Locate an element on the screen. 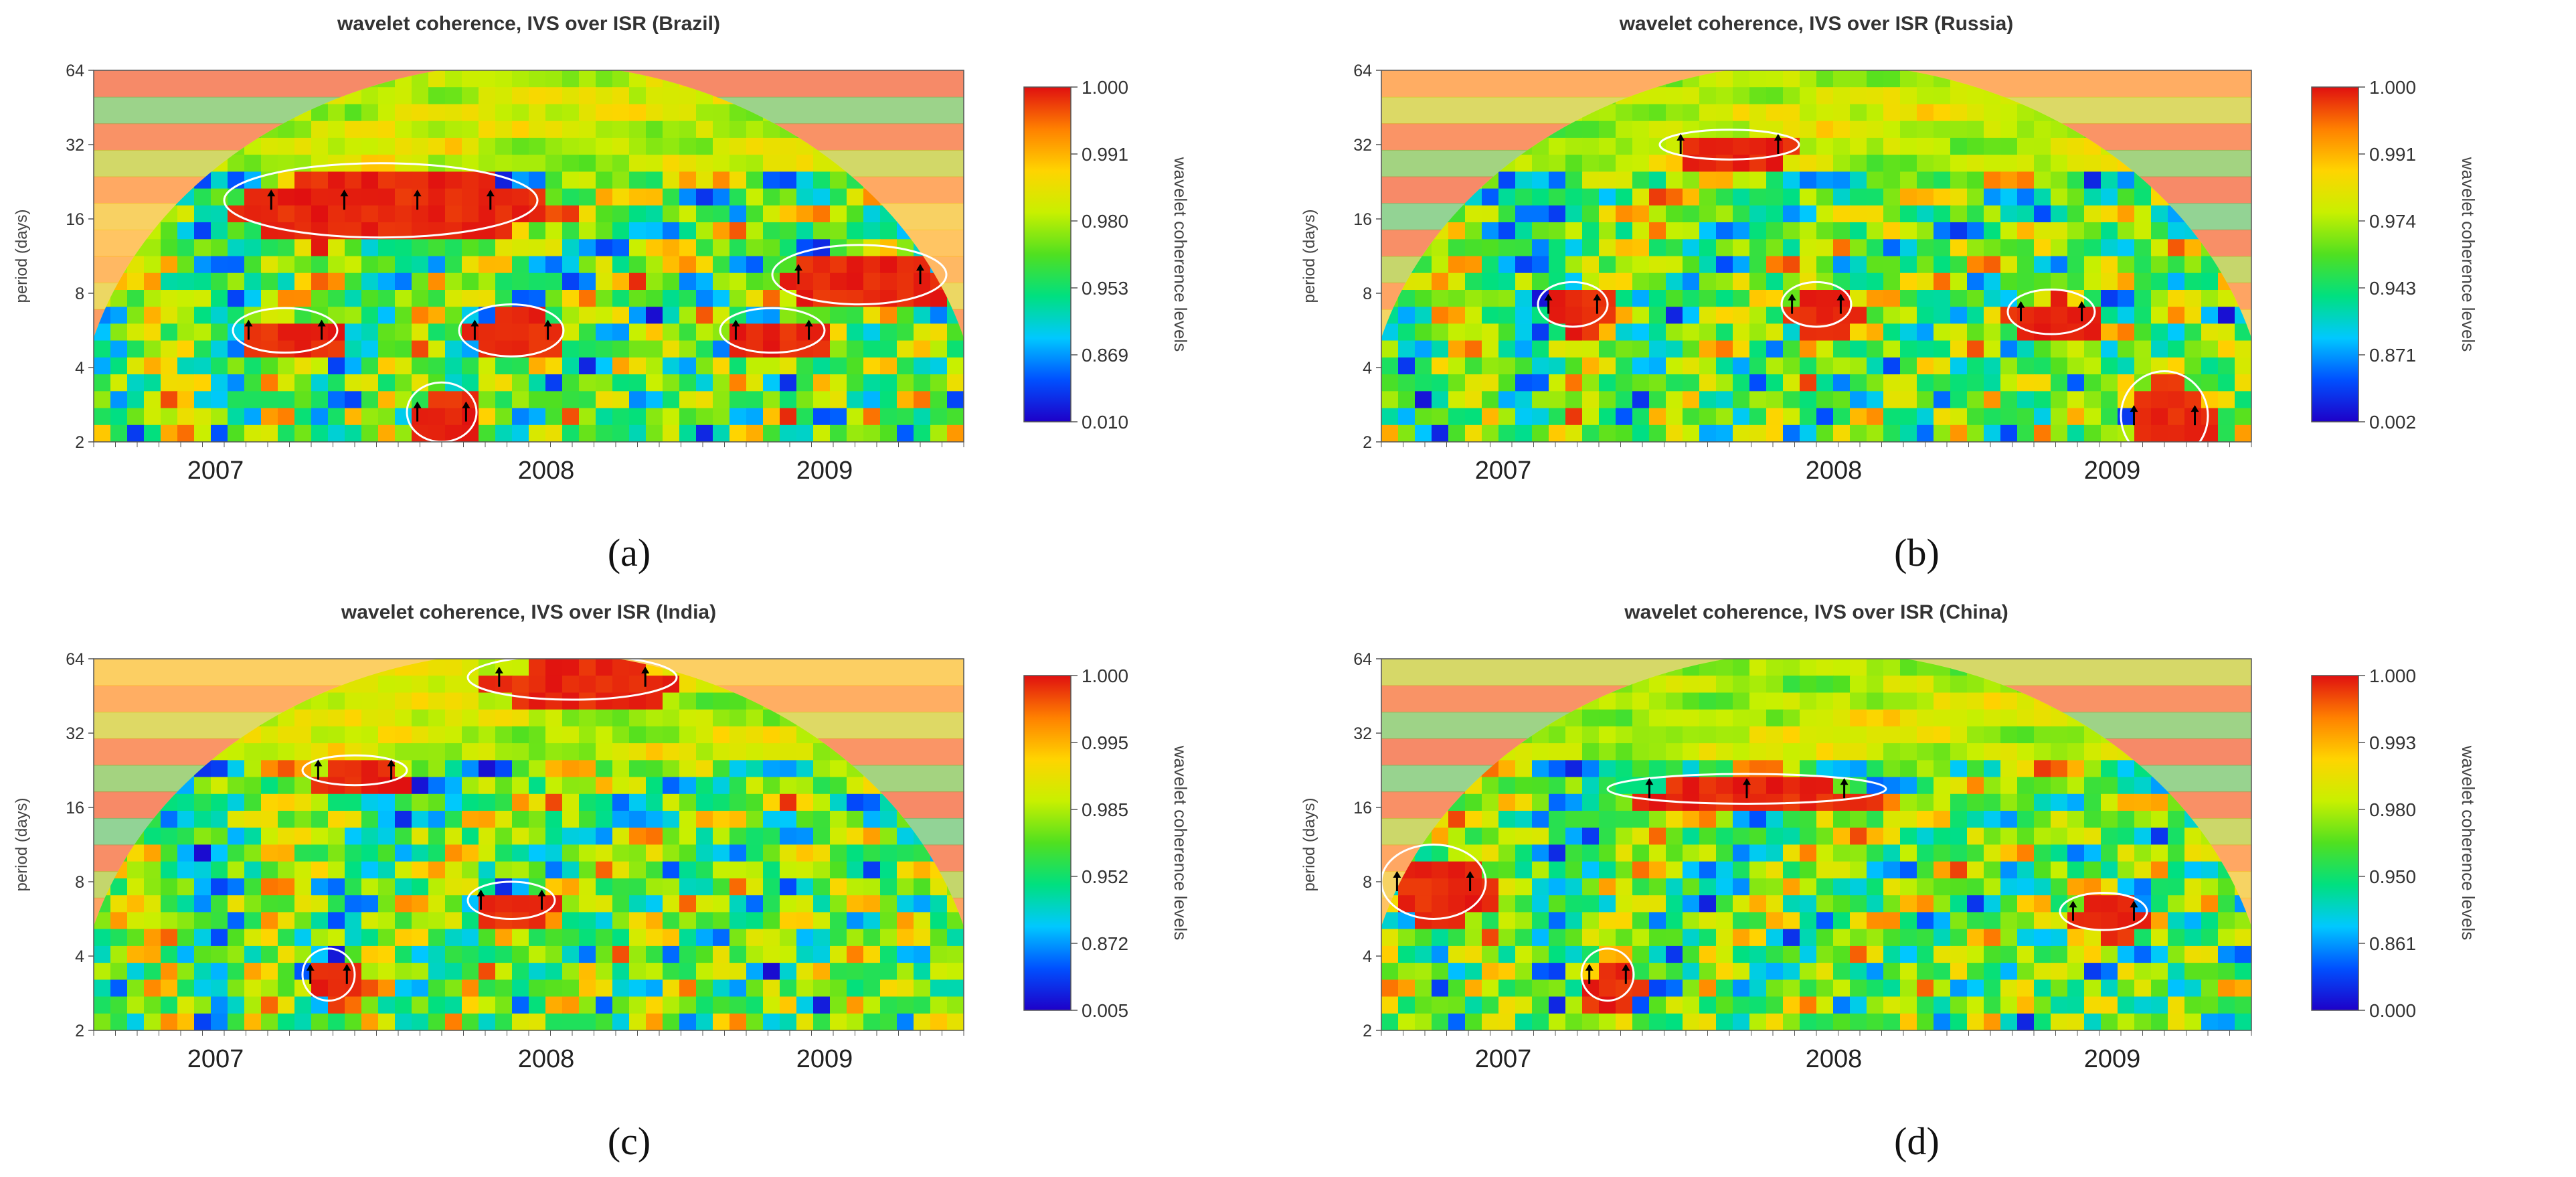 The width and height of the screenshot is (2576, 1177). colorbar-tick-label: 0.991 is located at coordinates (1105, 154).